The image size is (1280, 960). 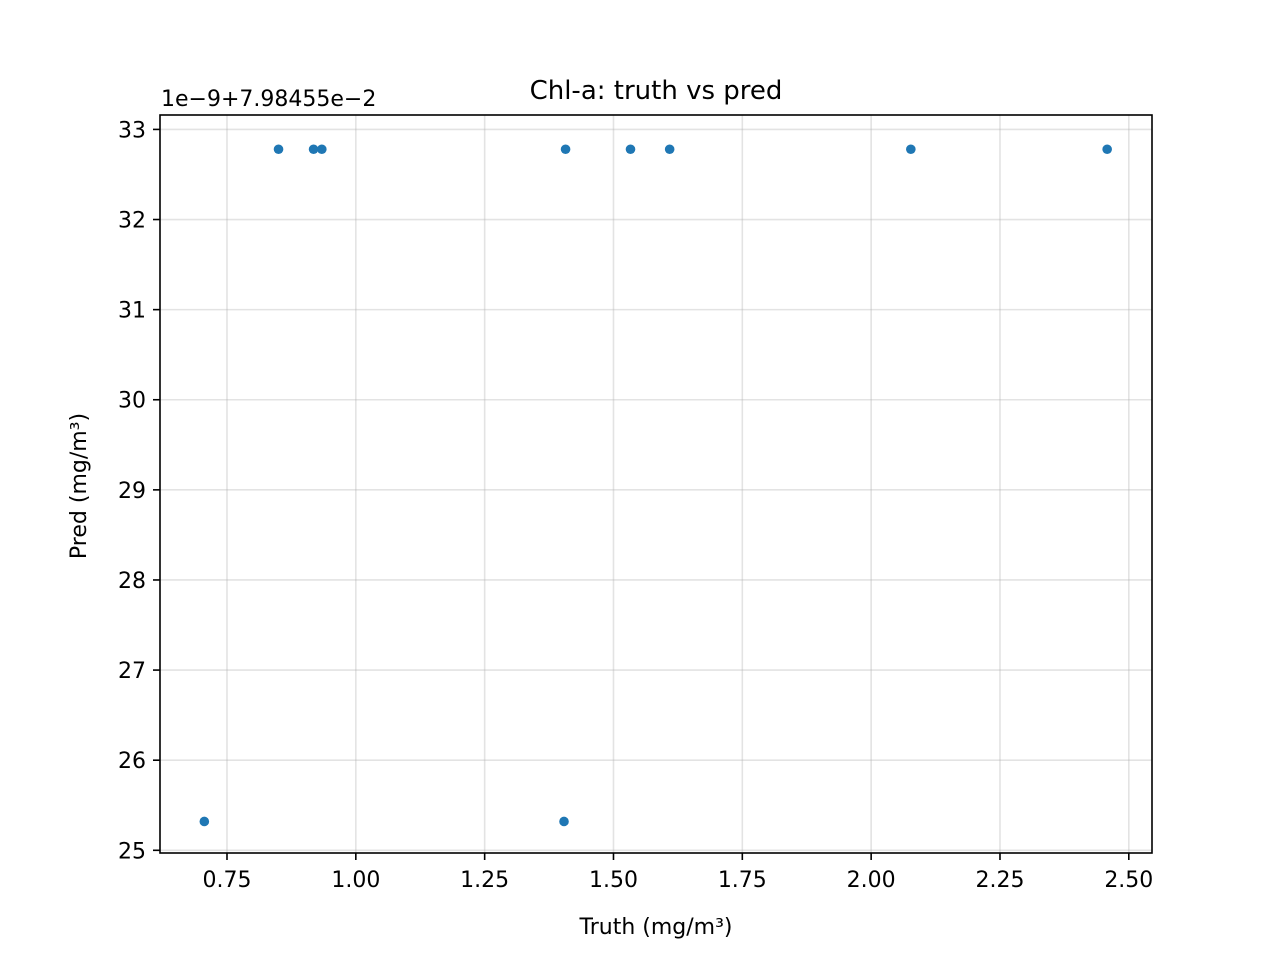 I want to click on x-axis-label: Truth (mg/m³), so click(x=656, y=927).